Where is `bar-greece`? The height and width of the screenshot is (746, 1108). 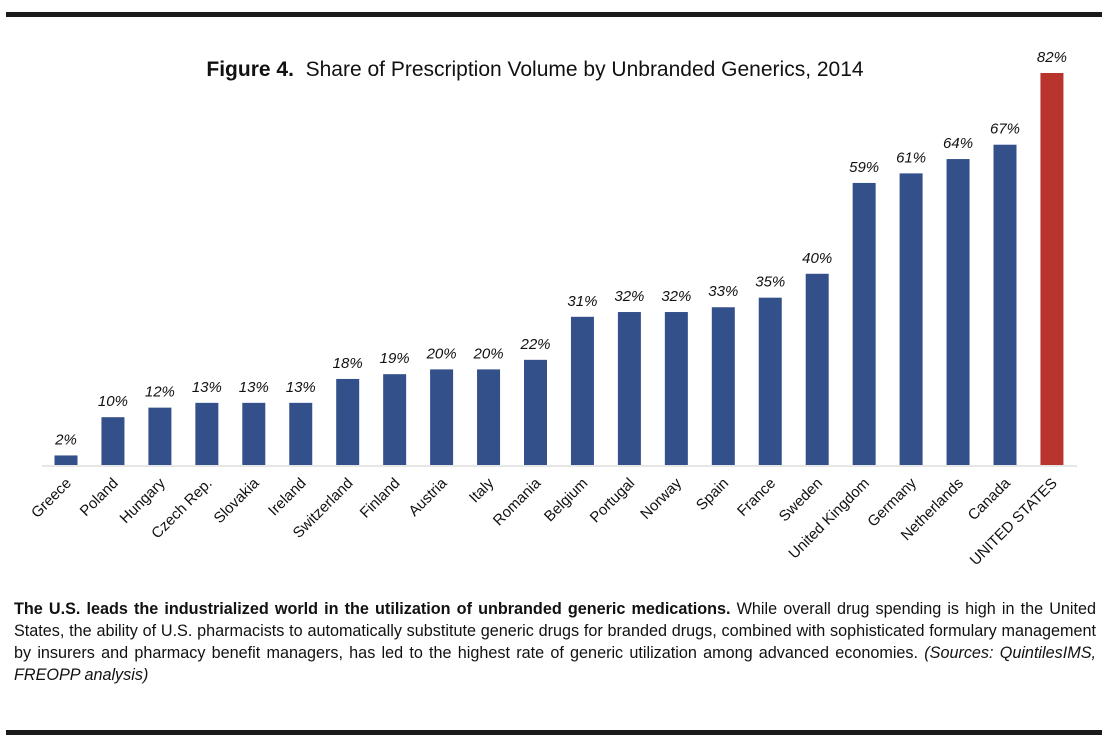 bar-greece is located at coordinates (66, 460).